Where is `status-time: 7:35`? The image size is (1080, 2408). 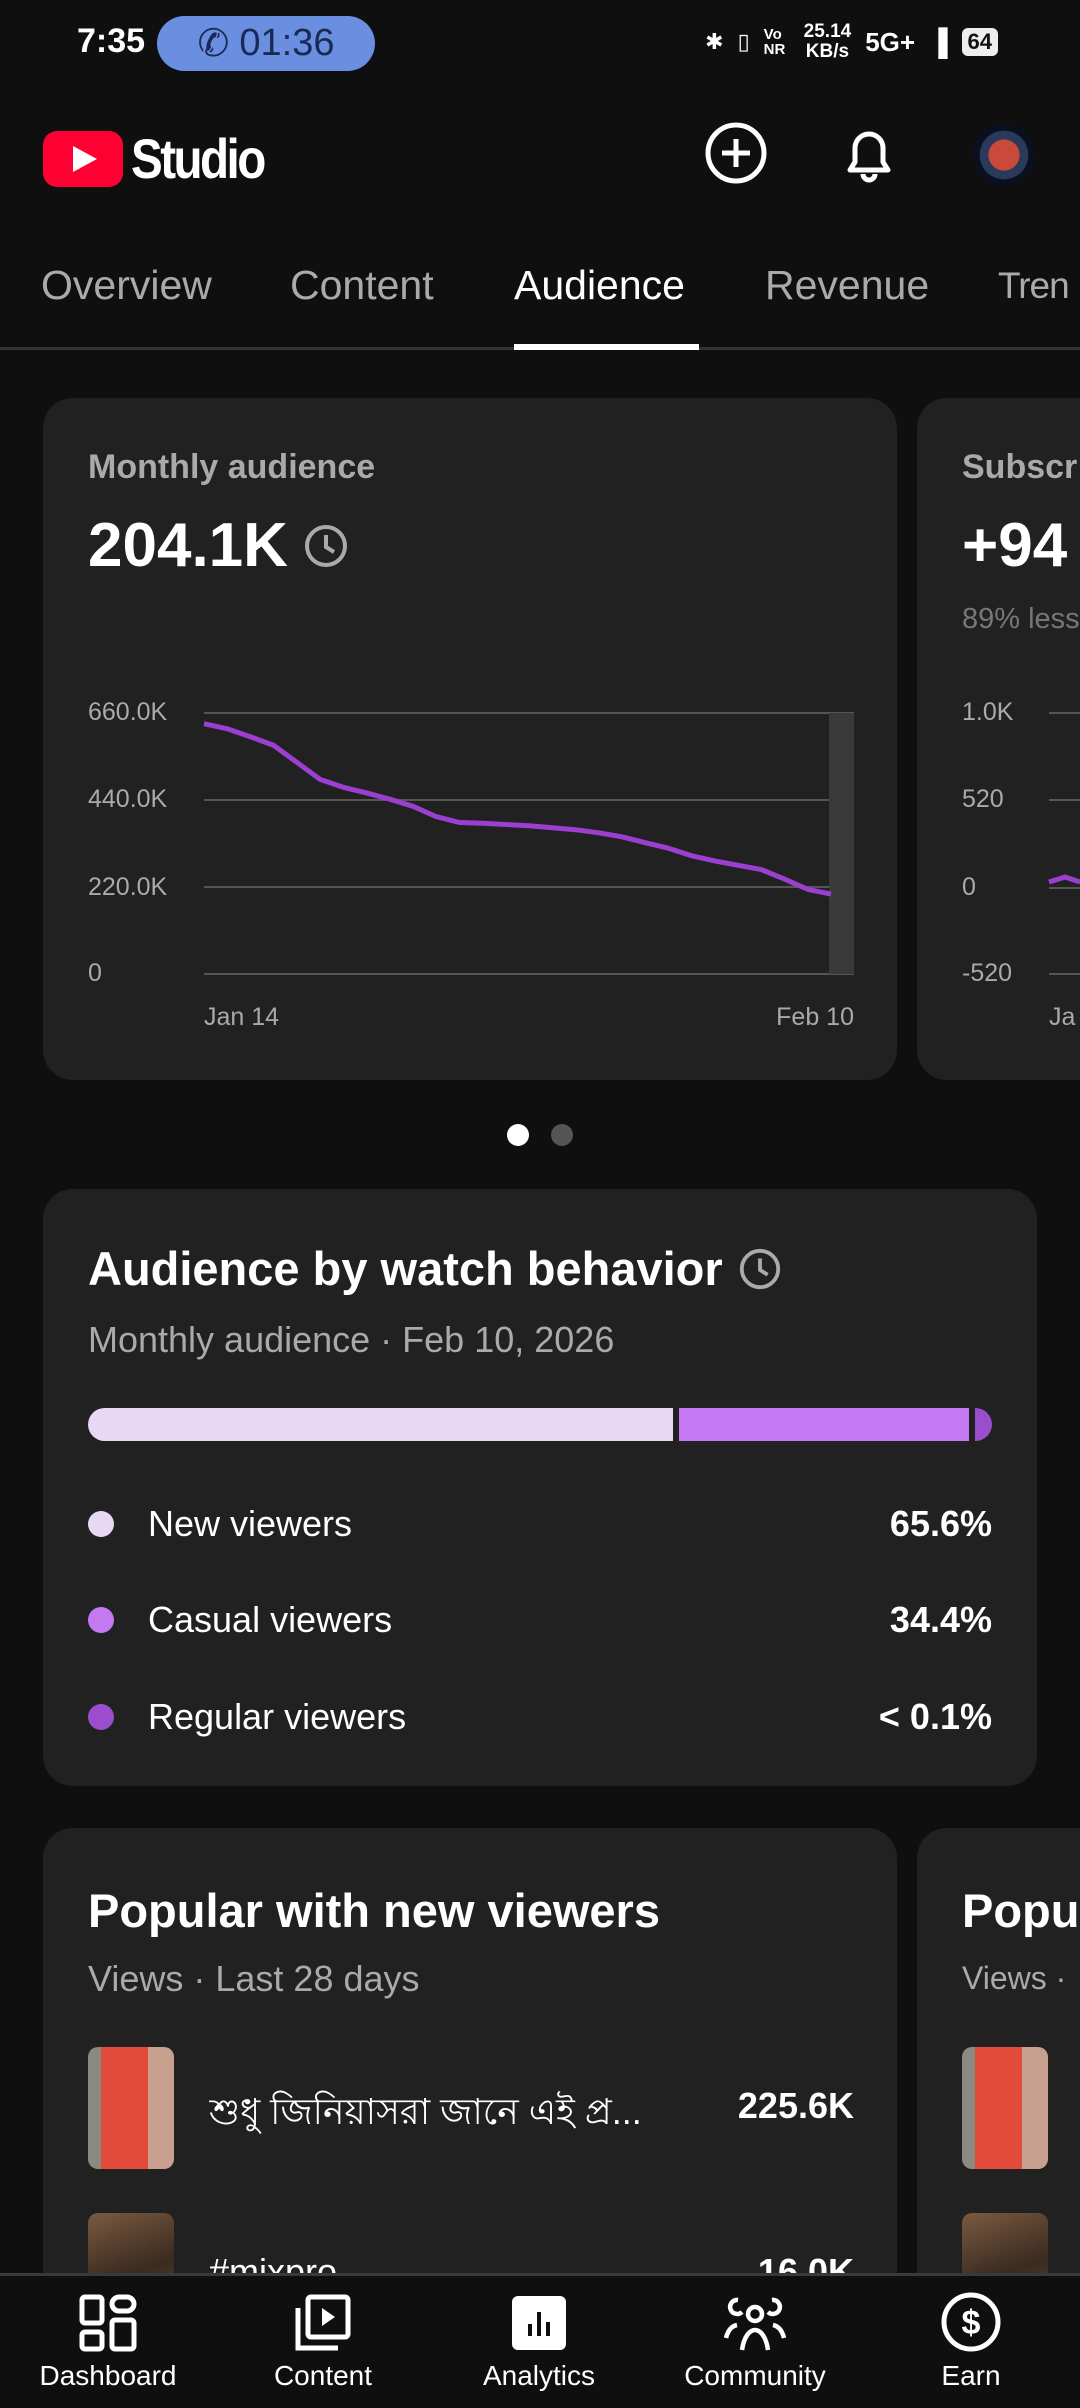
status-time: 7:35 is located at coordinates (111, 41).